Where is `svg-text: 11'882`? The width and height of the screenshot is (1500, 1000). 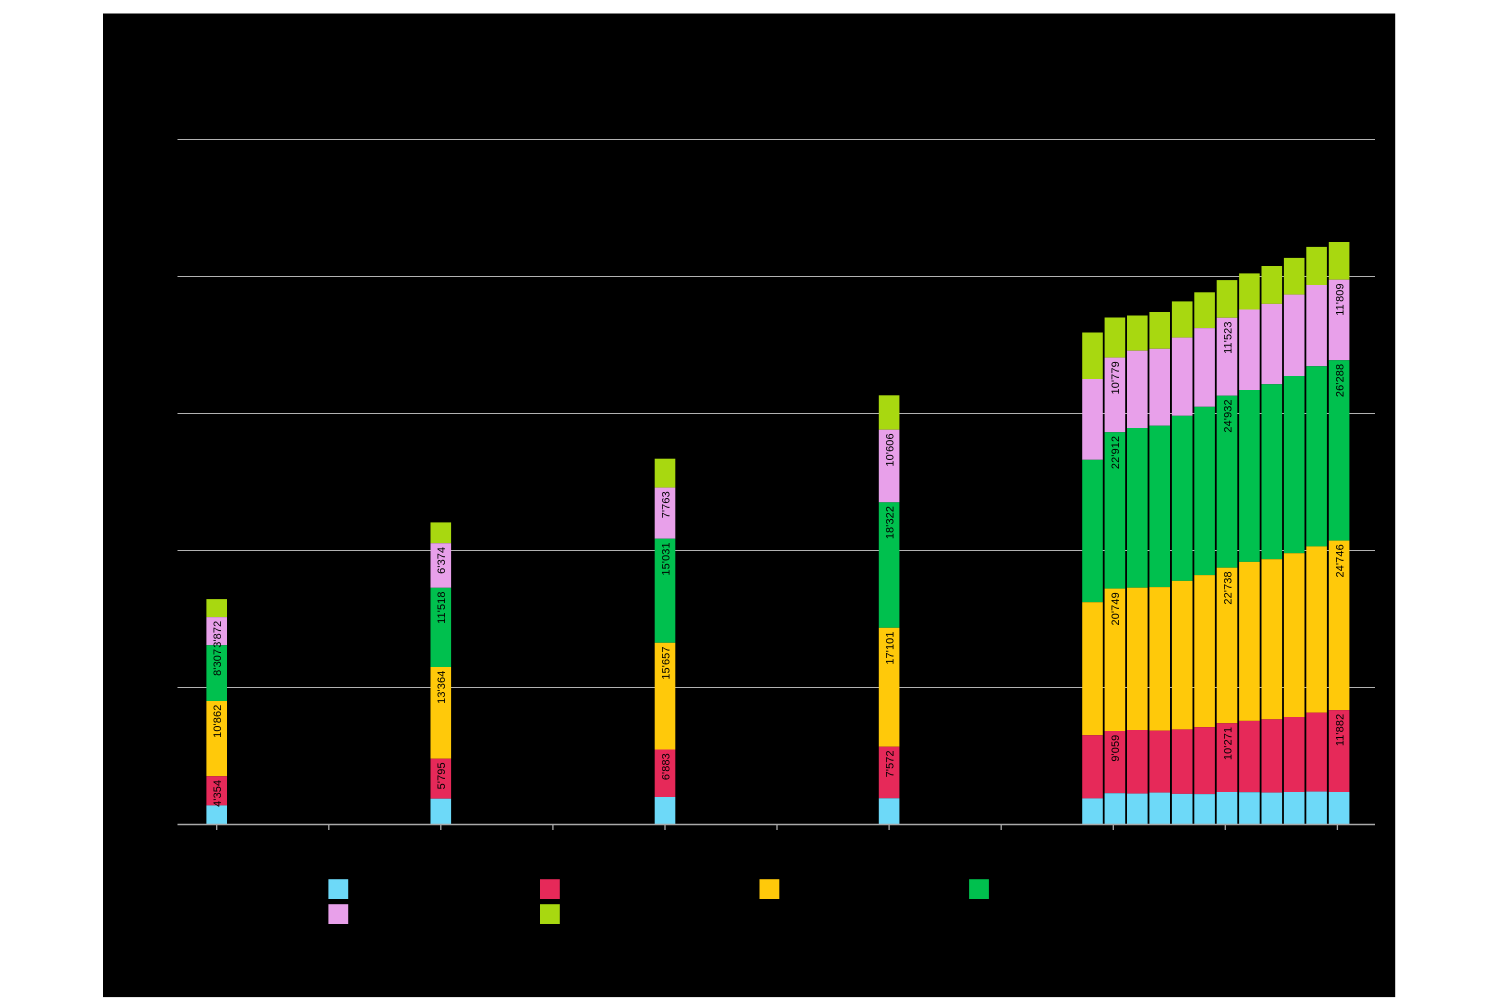
svg-text: 11'882 is located at coordinates (1340, 730).